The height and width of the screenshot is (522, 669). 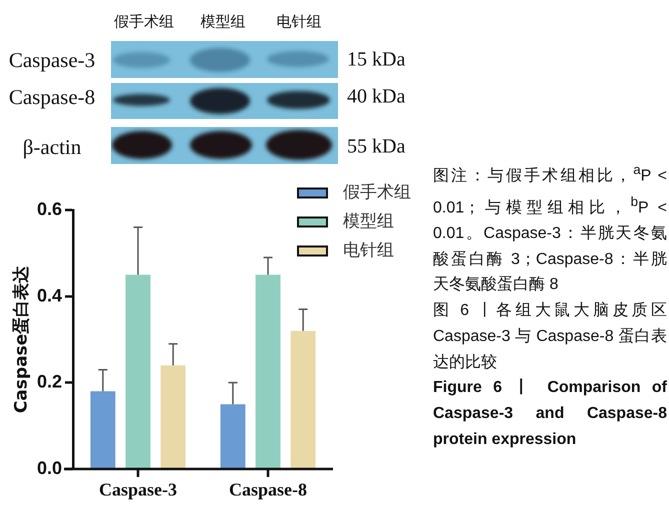 What do you see at coordinates (376, 97) in the screenshot?
I see `text: 40 kDa` at bounding box center [376, 97].